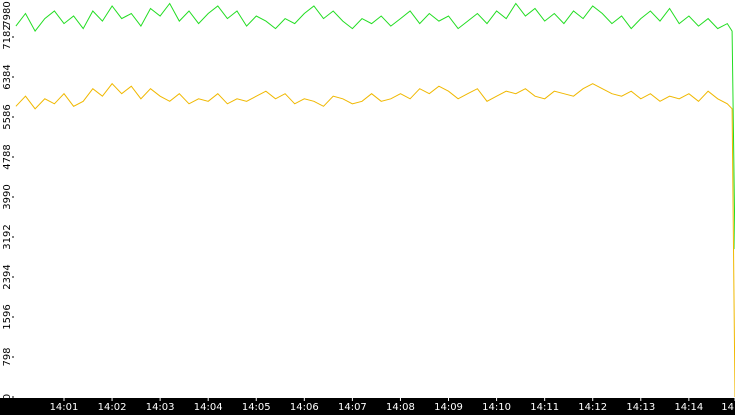 Image resolution: width=735 pixels, height=415 pixels. What do you see at coordinates (7, 36) in the screenshot?
I see `y-tick-label: 7182` at bounding box center [7, 36].